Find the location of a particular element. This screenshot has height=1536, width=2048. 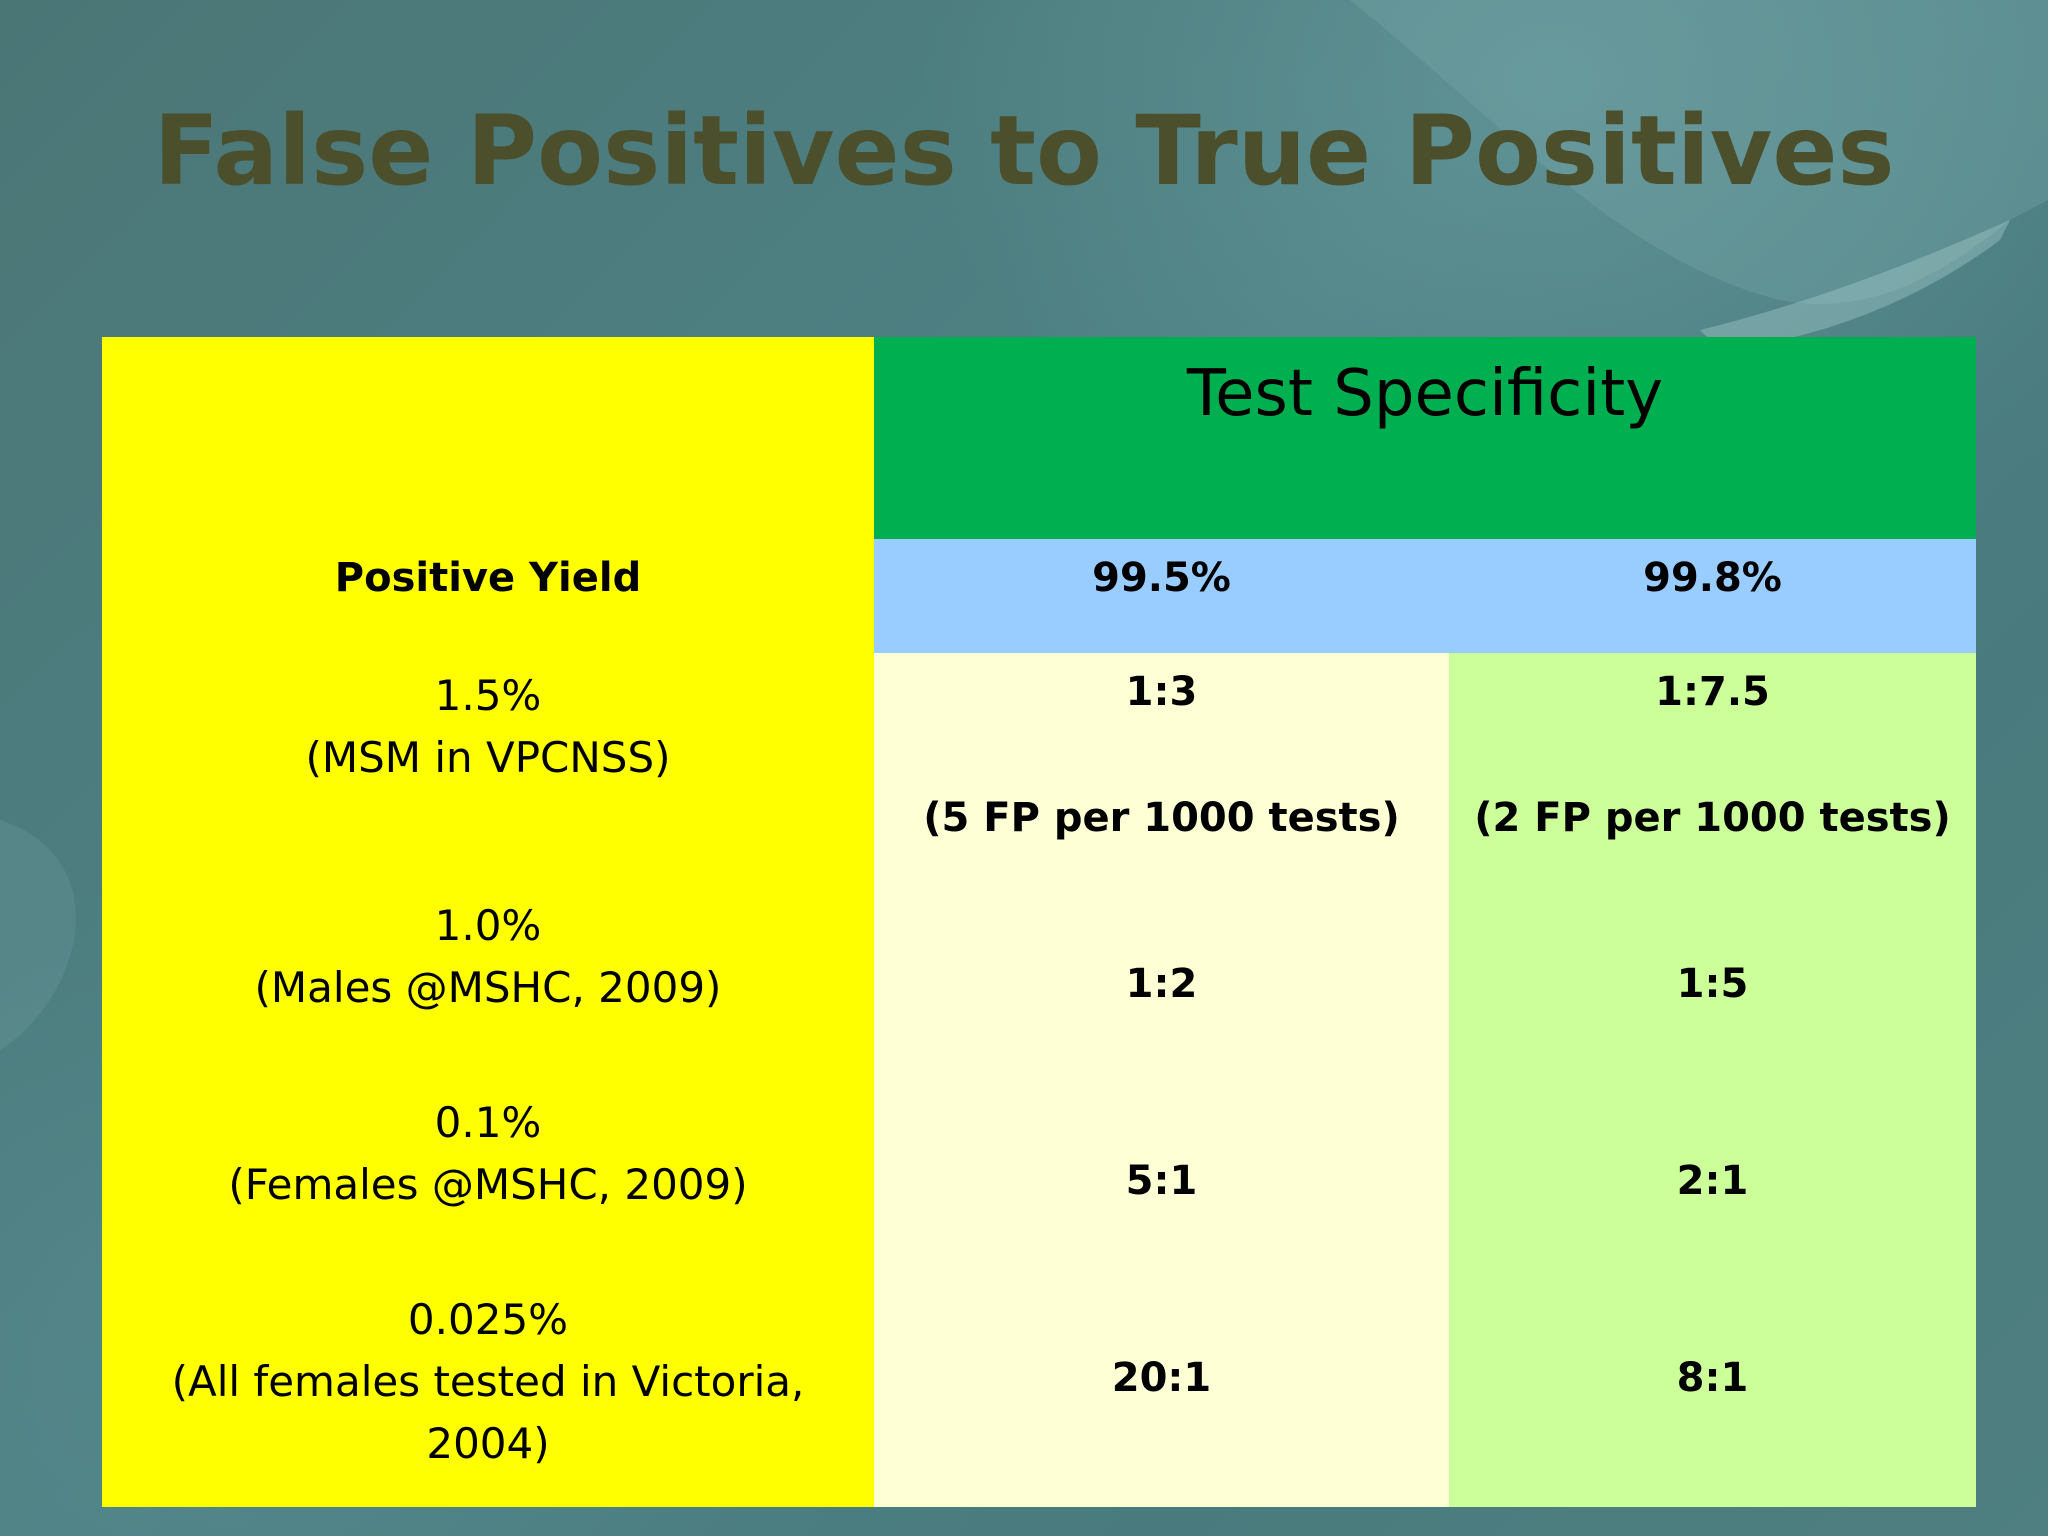

test-specificity-header-cell is located at coordinates (1425, 438).